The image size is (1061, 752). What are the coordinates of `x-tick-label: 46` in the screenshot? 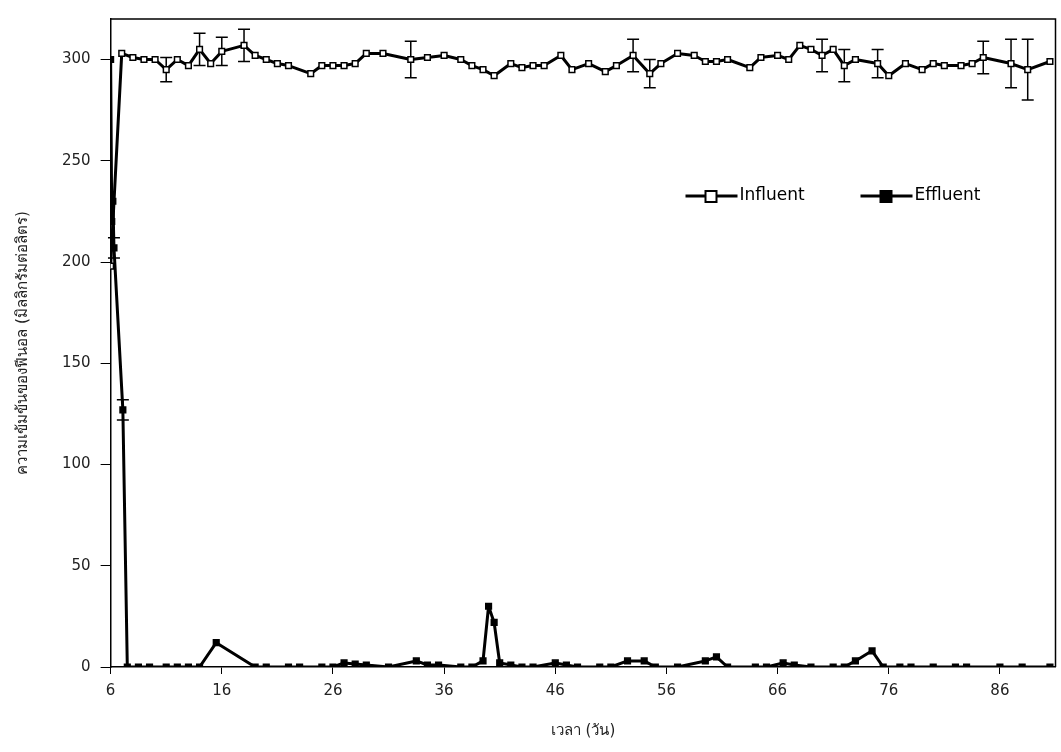 It's located at (555, 689).